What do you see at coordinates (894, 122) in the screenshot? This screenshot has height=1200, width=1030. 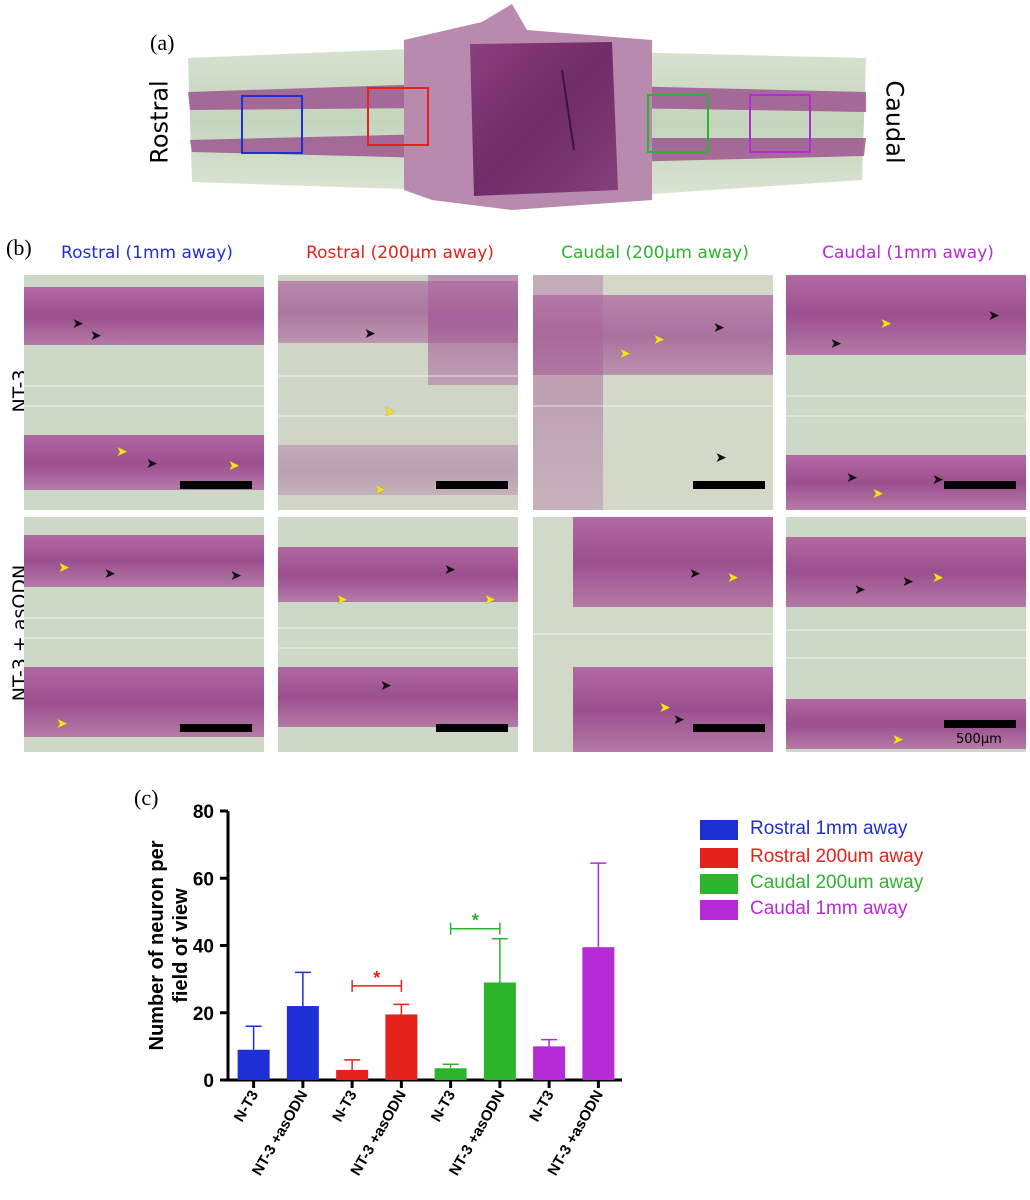 I see `caudal-side-label: Caudal` at bounding box center [894, 122].